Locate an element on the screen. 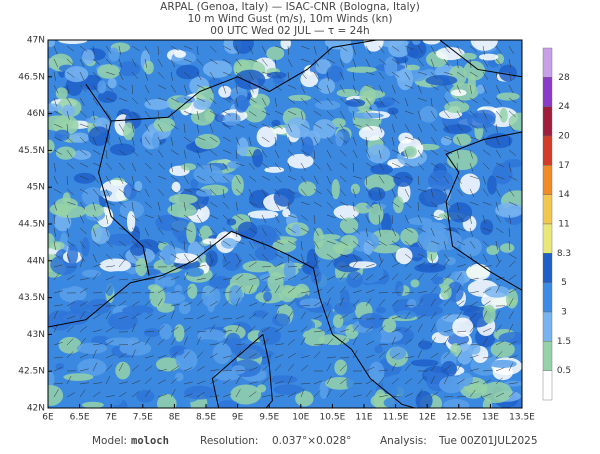 The height and width of the screenshot is (454, 600). colorbar-label: 17 is located at coordinates (563, 166).